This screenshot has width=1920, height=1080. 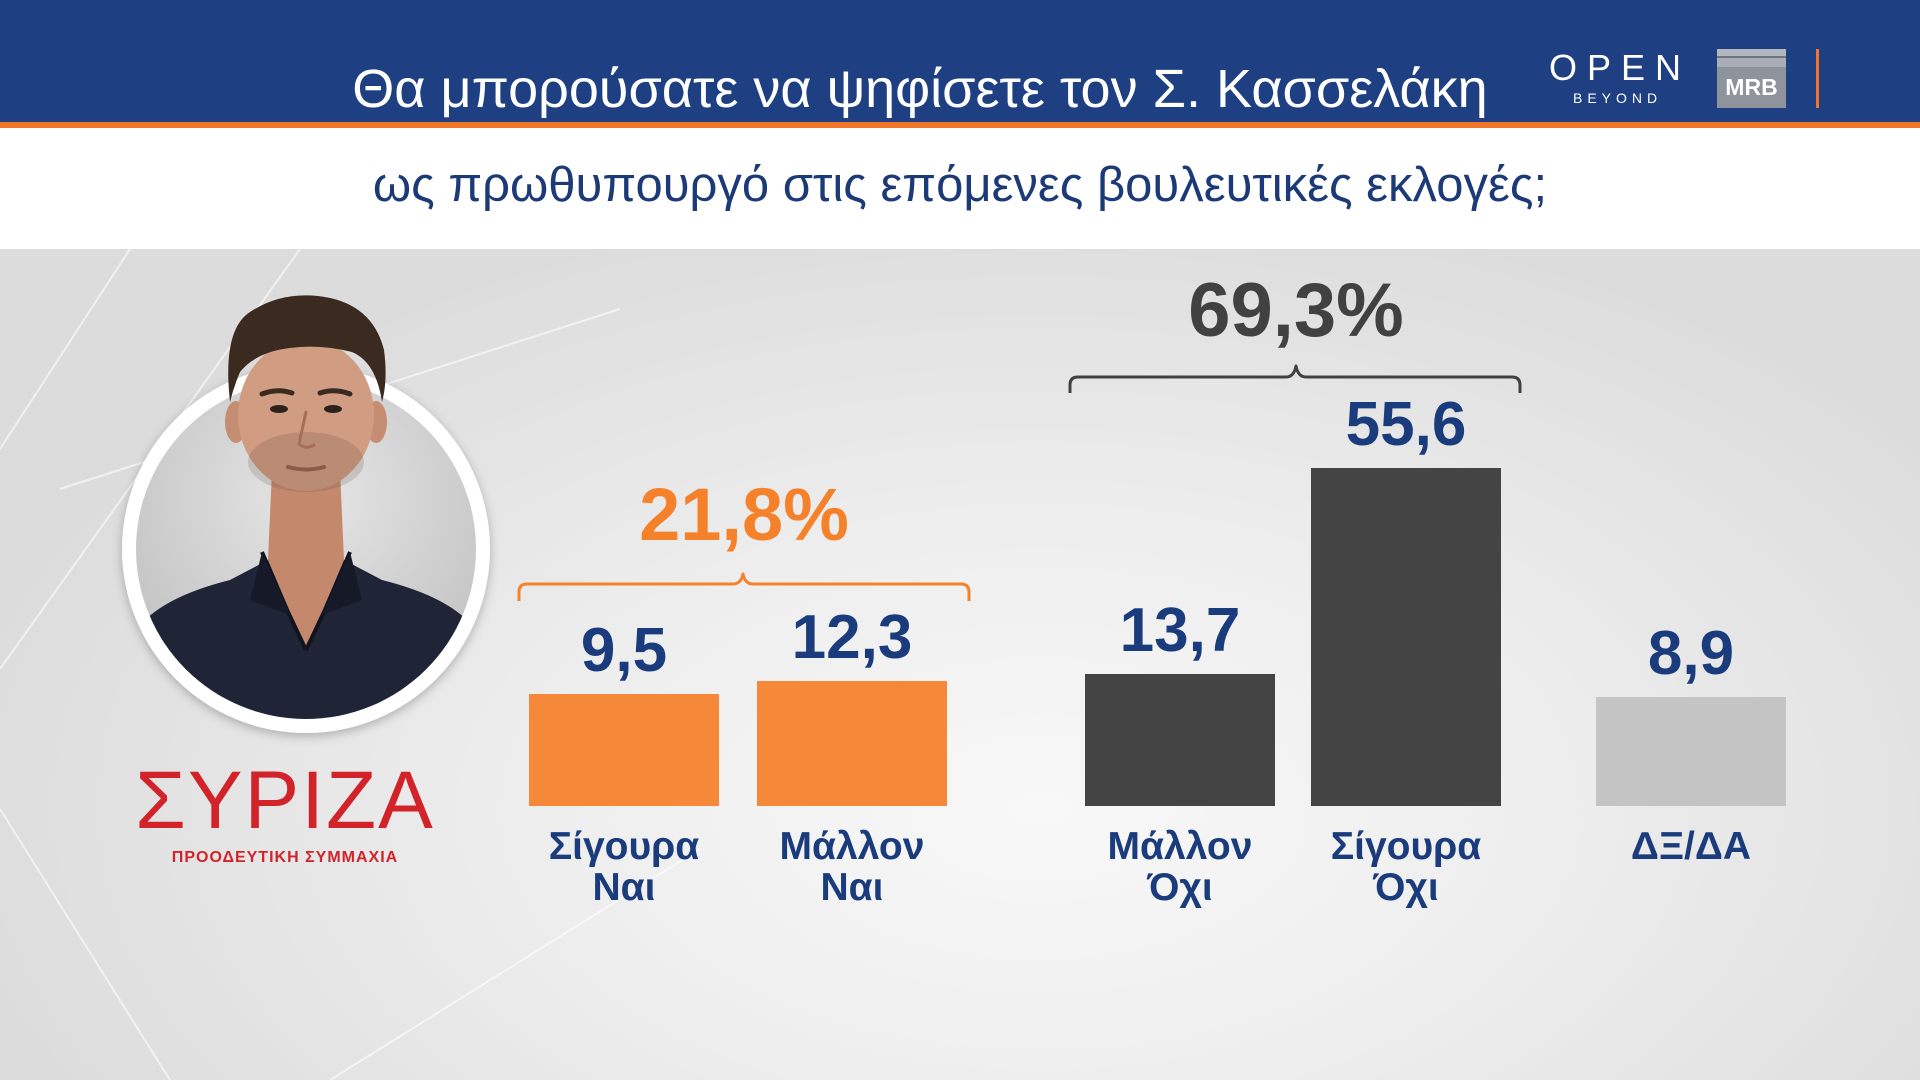 What do you see at coordinates (852, 637) in the screenshot?
I see `value-label-mallon-nai: 12,3` at bounding box center [852, 637].